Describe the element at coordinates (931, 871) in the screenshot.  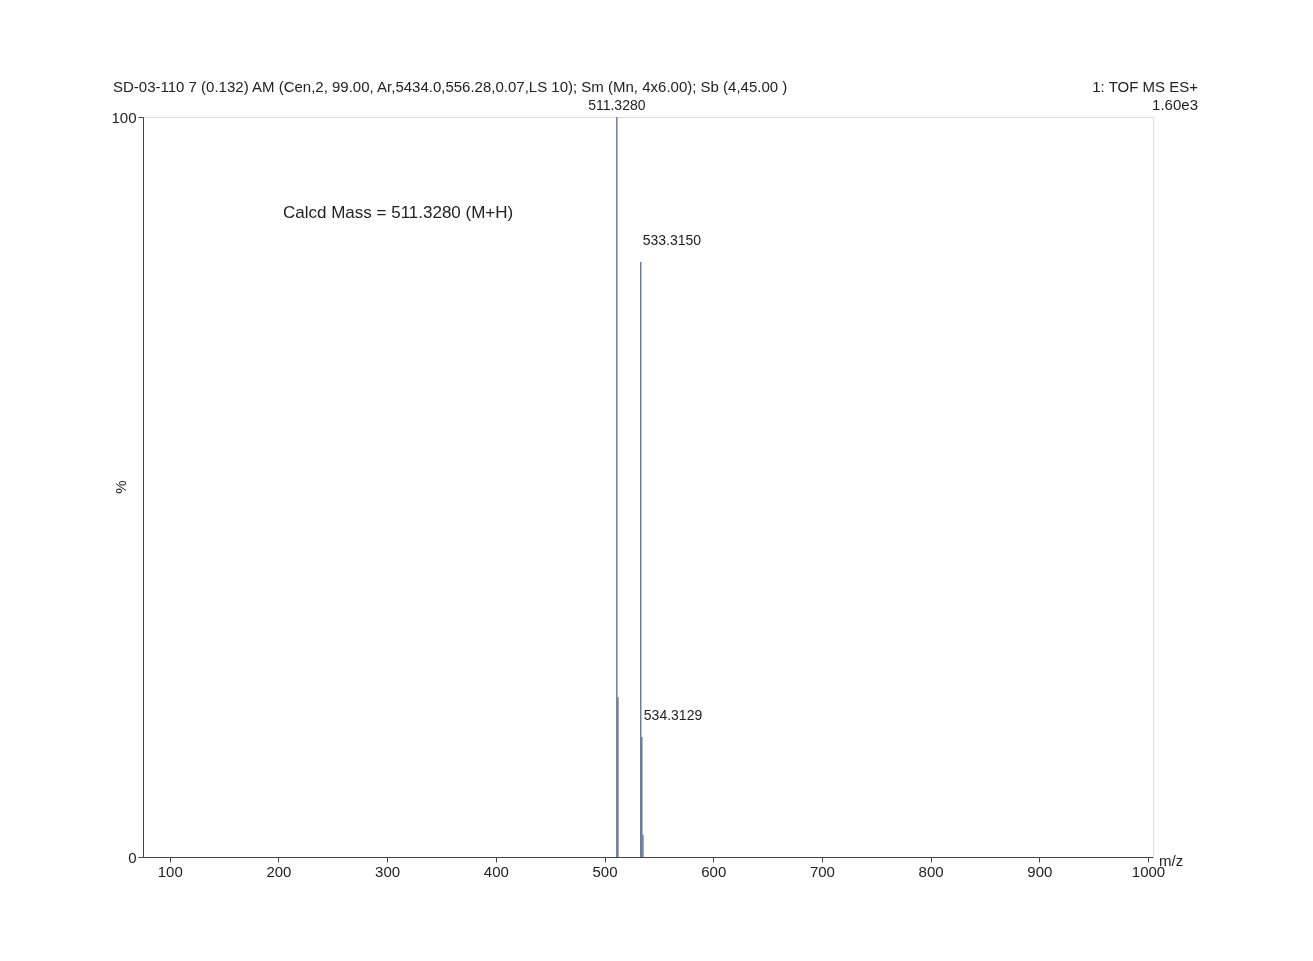
I see `x-tick-label: 800` at that location.